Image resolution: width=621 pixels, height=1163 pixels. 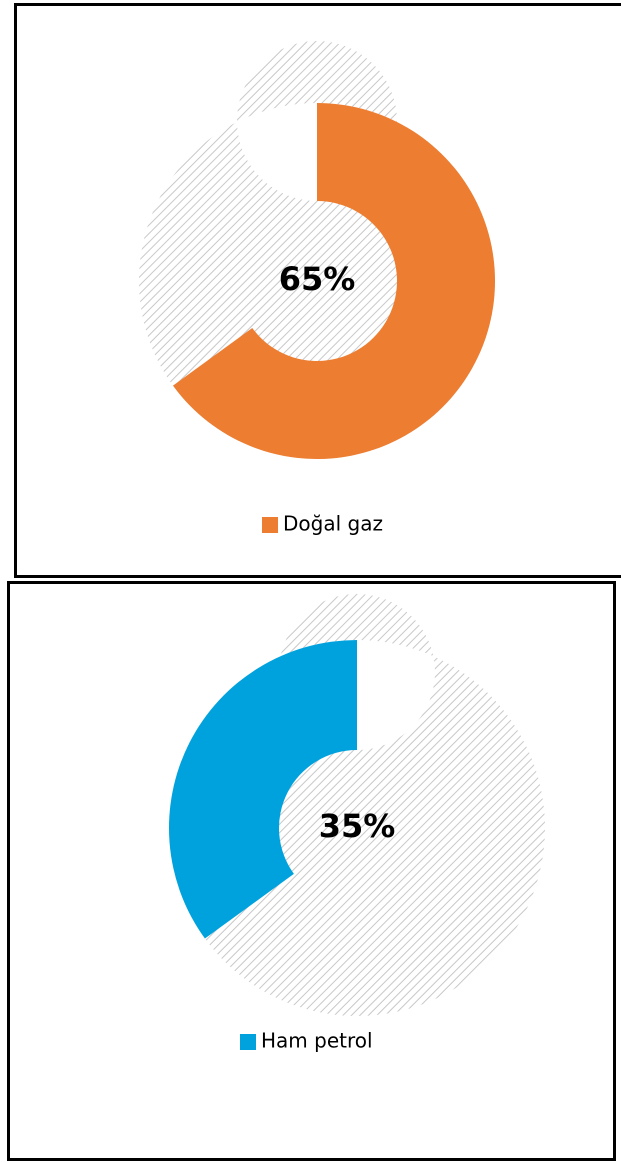 What do you see at coordinates (333, 524) in the screenshot?
I see `legend-label: Doğal gaz` at bounding box center [333, 524].